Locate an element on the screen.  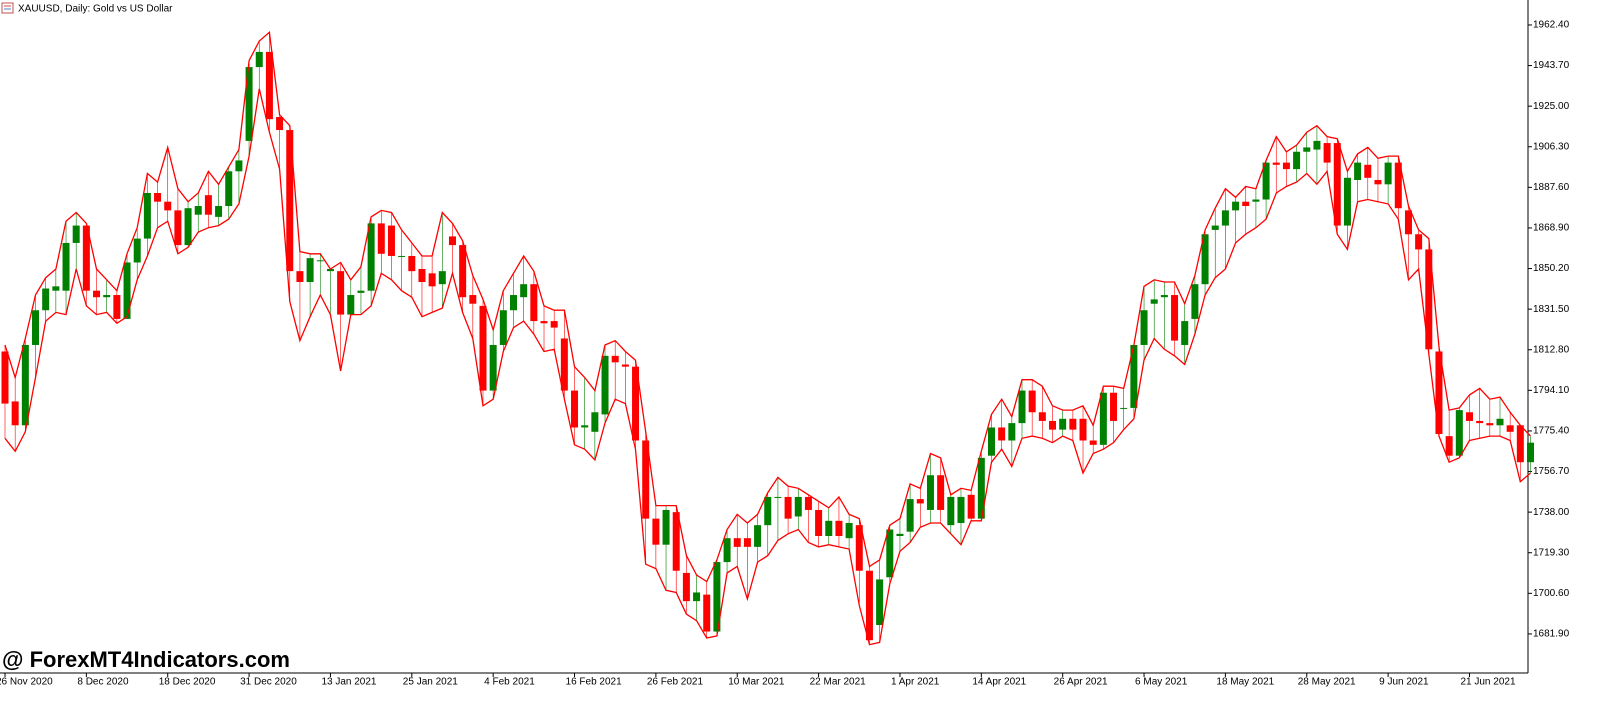
x-tick-label: 28 May 2021 is located at coordinates (1327, 682).